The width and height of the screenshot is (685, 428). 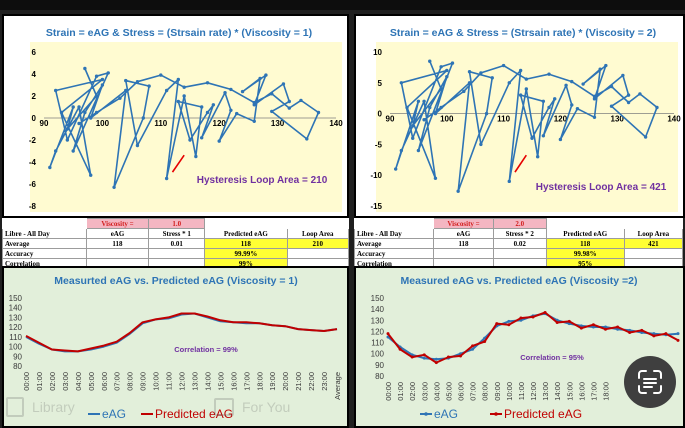 What do you see at coordinates (33, 206) in the screenshot?
I see `y-tick-label: -8` at bounding box center [33, 206].